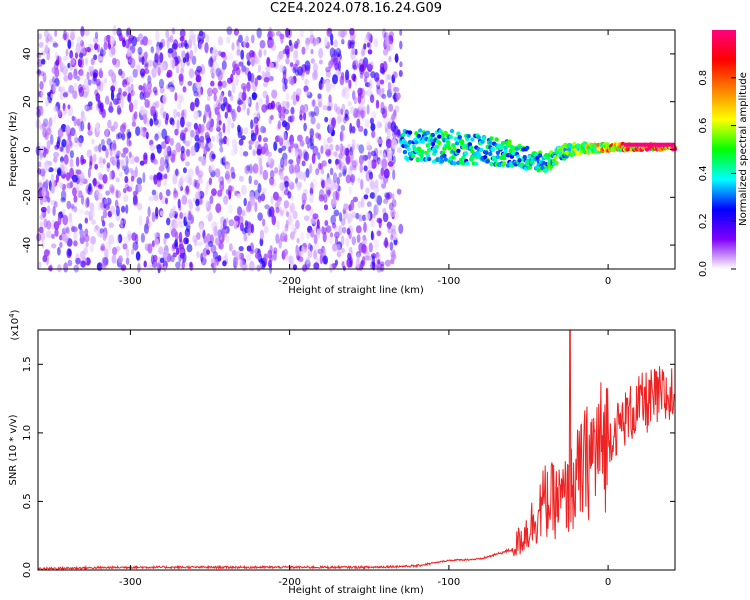  What do you see at coordinates (27, 364) in the screenshot?
I see `snr-y-tick-label: 1.5` at bounding box center [27, 364].